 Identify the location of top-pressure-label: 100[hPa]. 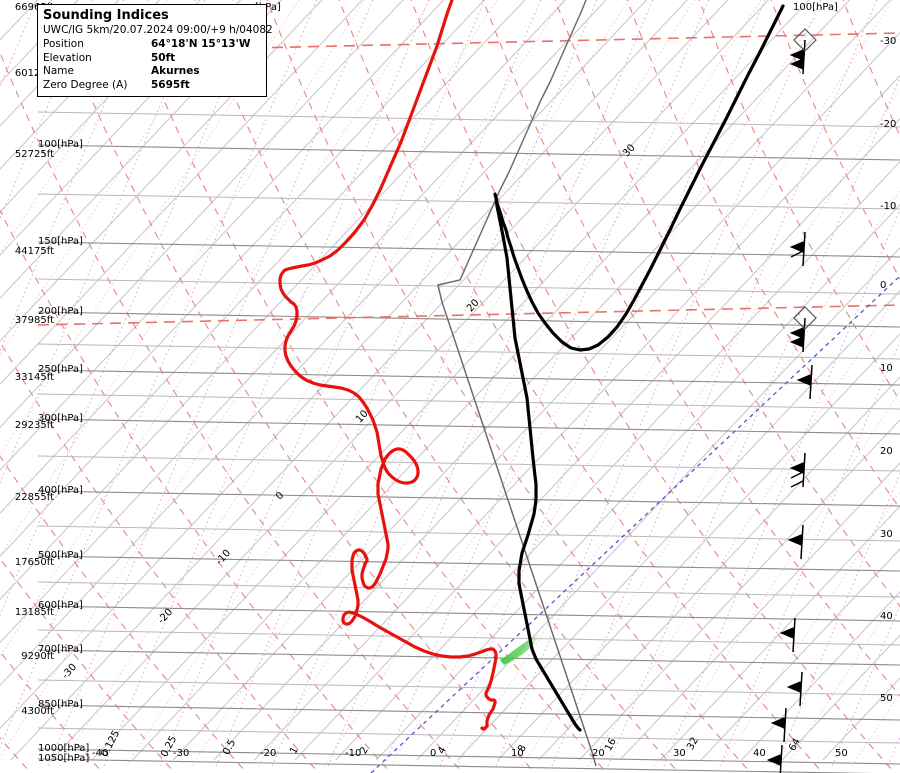
(815, 7).